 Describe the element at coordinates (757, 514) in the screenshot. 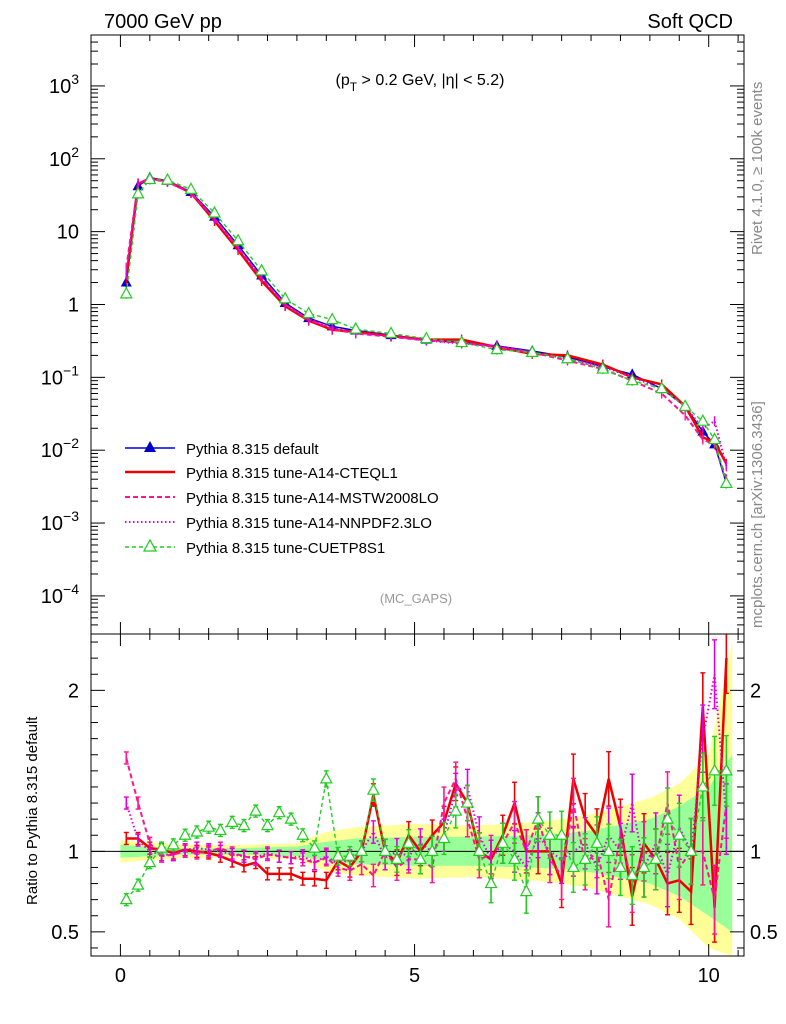

I see `mcplots-label: mcplots.cern.ch [arXiv:1306.3436]` at that location.